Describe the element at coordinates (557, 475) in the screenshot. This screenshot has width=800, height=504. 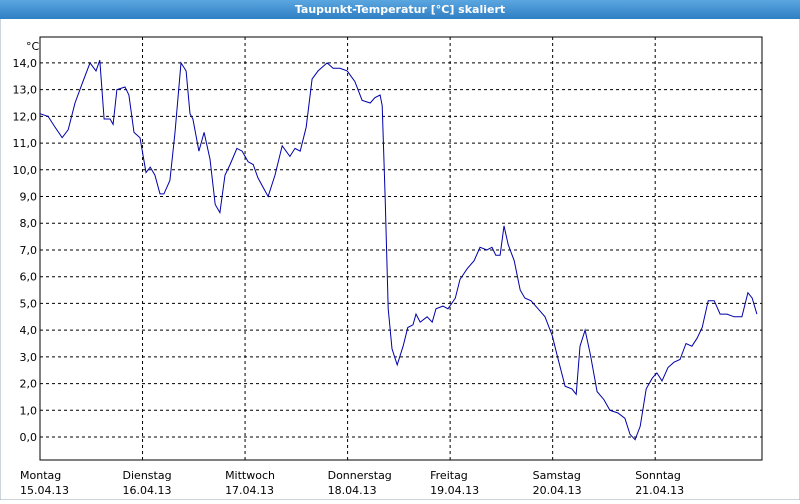
I see `x-tick-label: Samstag` at that location.